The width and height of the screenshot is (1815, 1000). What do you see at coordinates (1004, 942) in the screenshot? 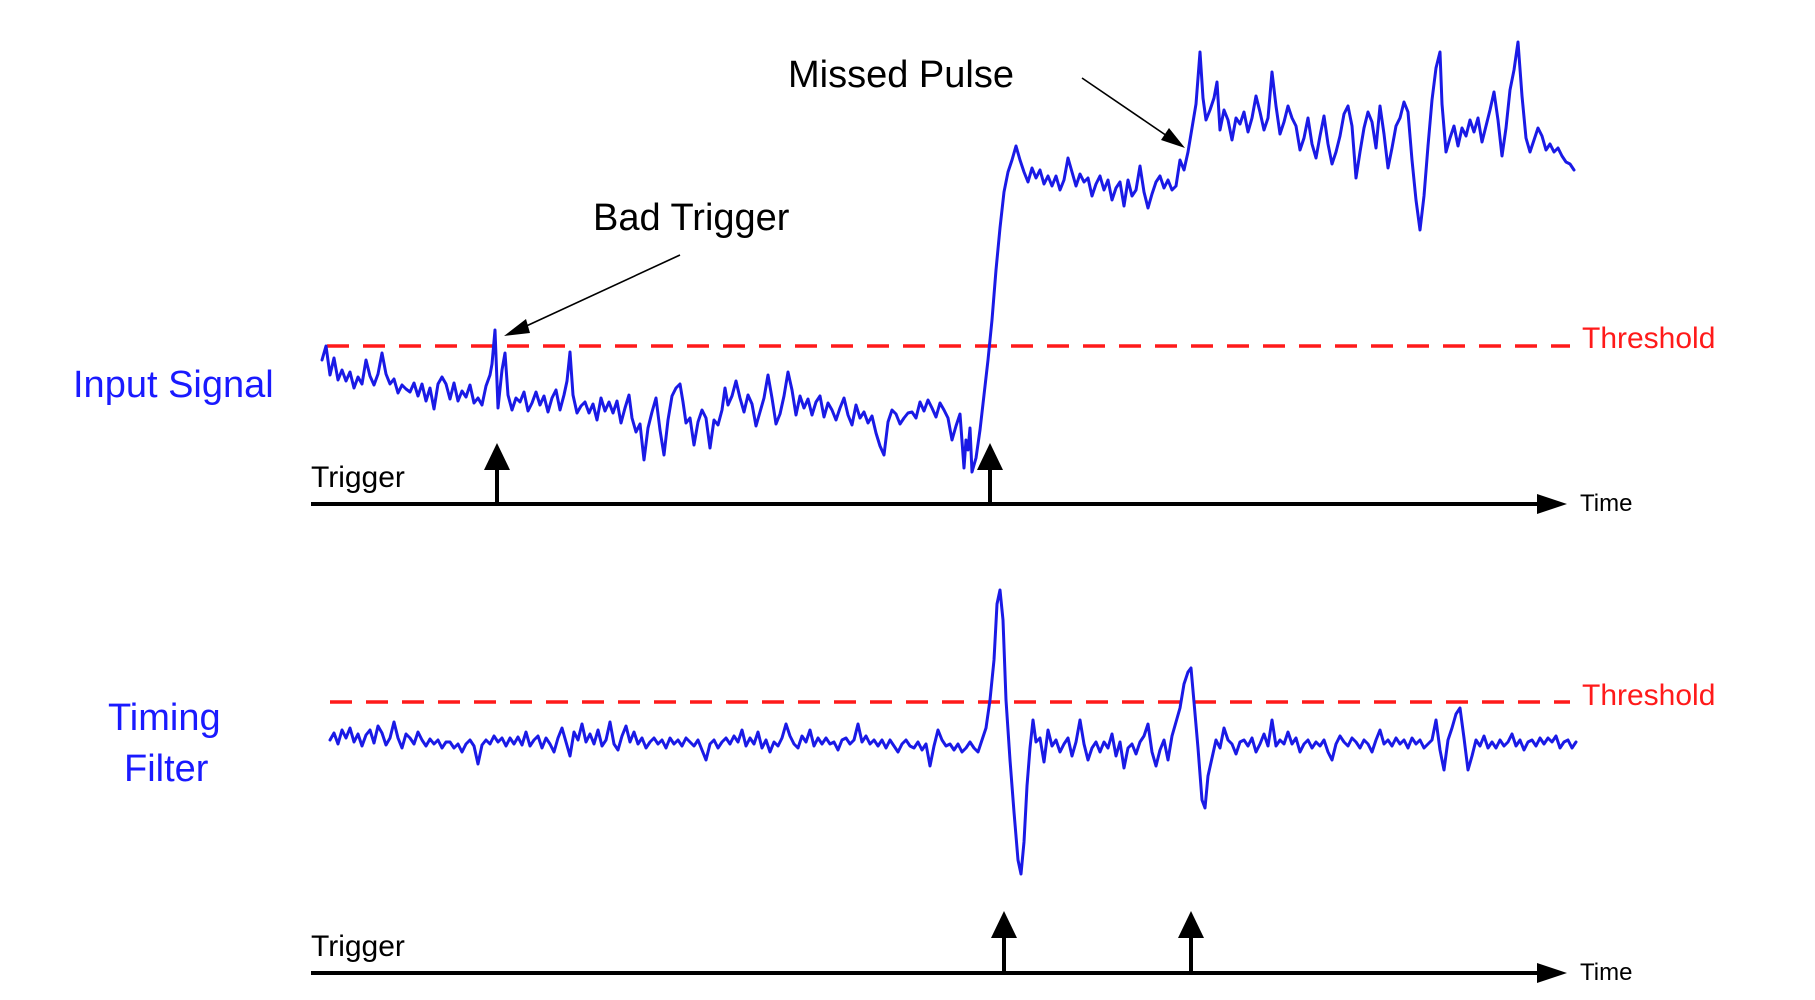
I see `trigger-arrow-pulse-bottom` at bounding box center [1004, 942].